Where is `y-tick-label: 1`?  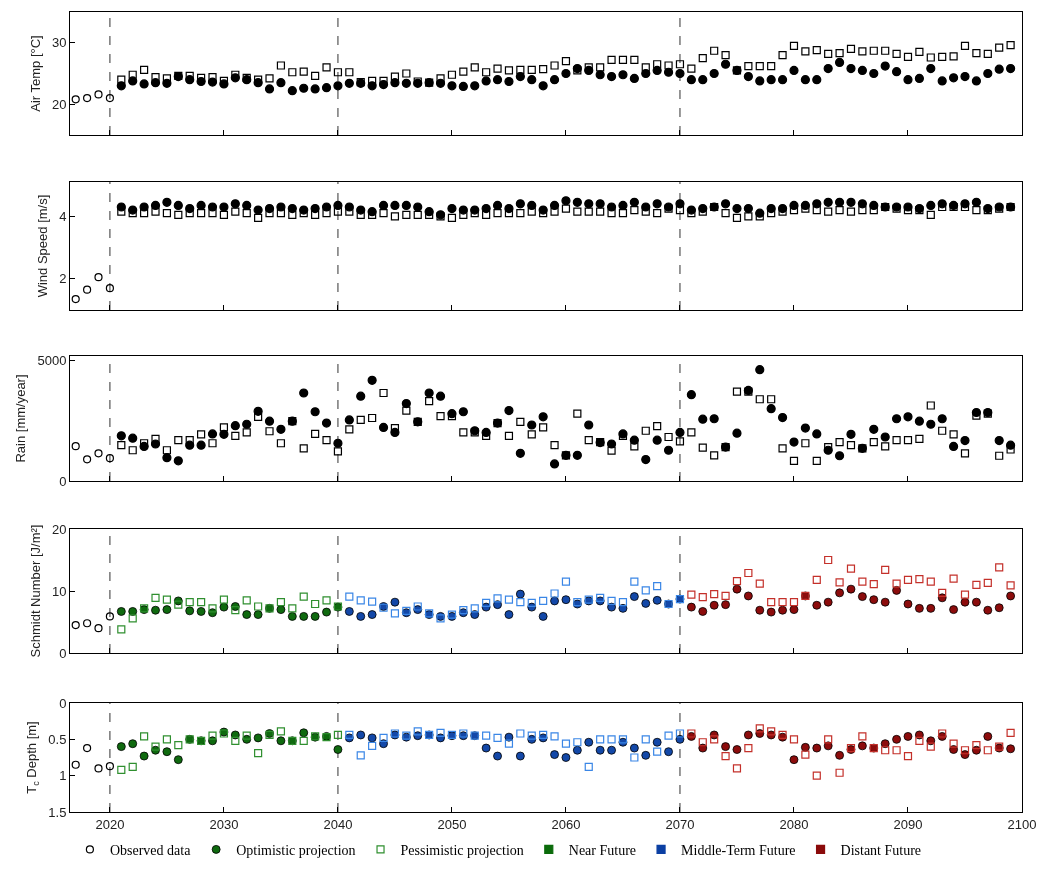
y-tick-label: 1 is located at coordinates (63, 776).